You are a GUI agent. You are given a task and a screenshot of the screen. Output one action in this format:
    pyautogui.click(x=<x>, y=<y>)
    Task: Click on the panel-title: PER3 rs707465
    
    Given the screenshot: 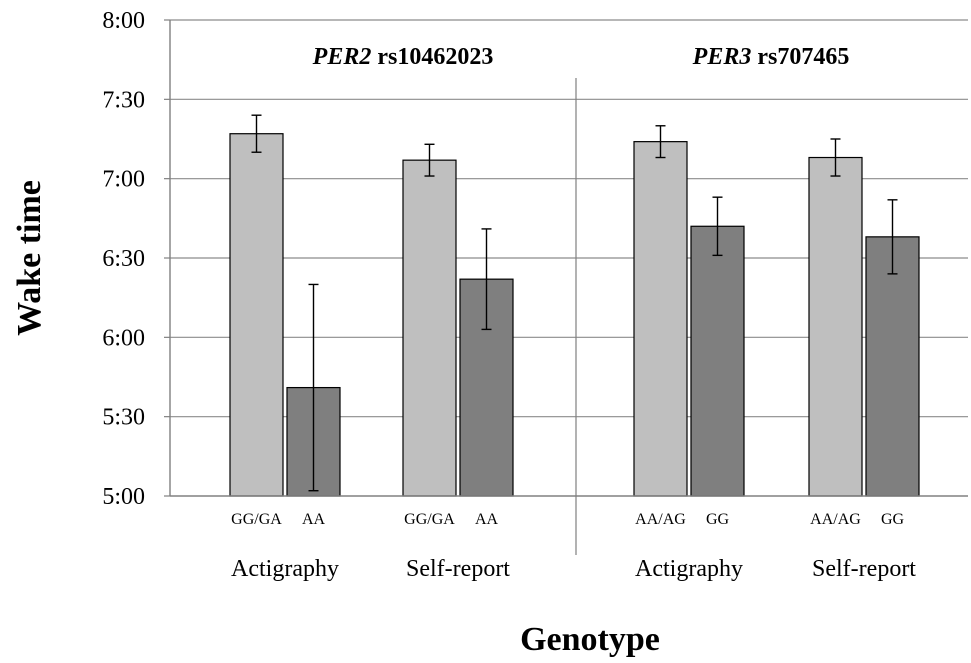 What is the action you would take?
    pyautogui.click(x=771, y=57)
    